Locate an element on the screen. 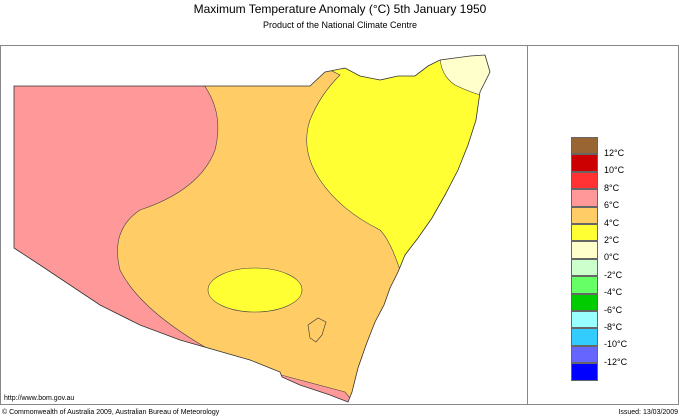  legend-label: 0°C is located at coordinates (612, 257).